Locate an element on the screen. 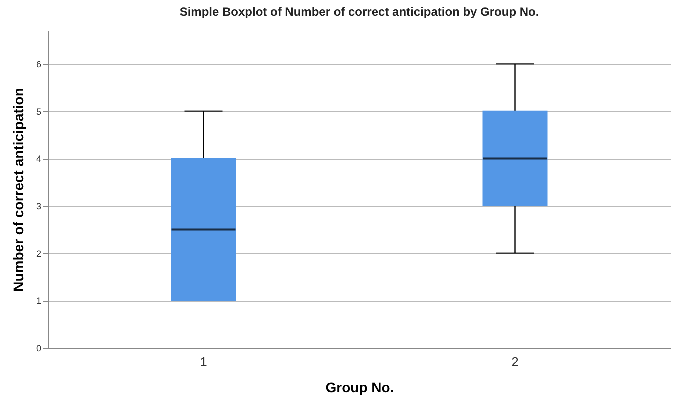 The width and height of the screenshot is (683, 409). y-tick-label: 3 is located at coordinates (39, 207).